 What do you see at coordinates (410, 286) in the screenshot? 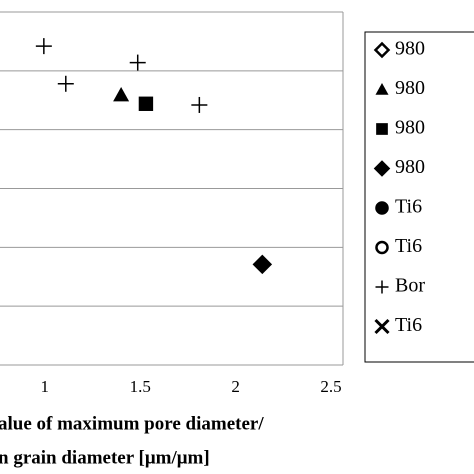
I see `legend-text: Bor` at bounding box center [410, 286].